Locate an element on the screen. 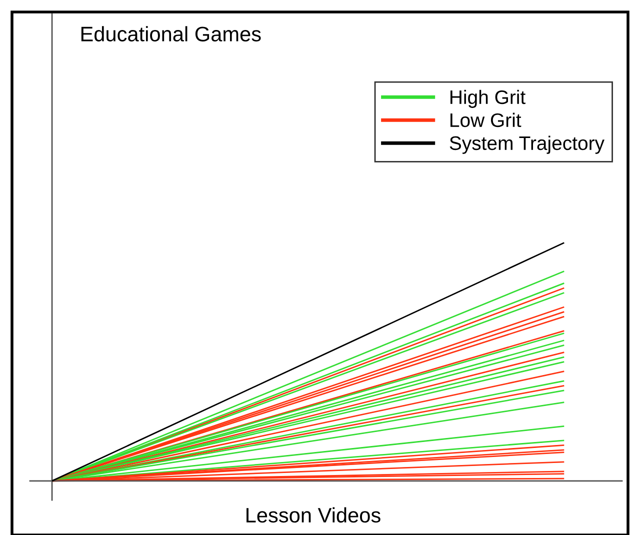  x-axis-title: Lesson Videos is located at coordinates (313, 515).